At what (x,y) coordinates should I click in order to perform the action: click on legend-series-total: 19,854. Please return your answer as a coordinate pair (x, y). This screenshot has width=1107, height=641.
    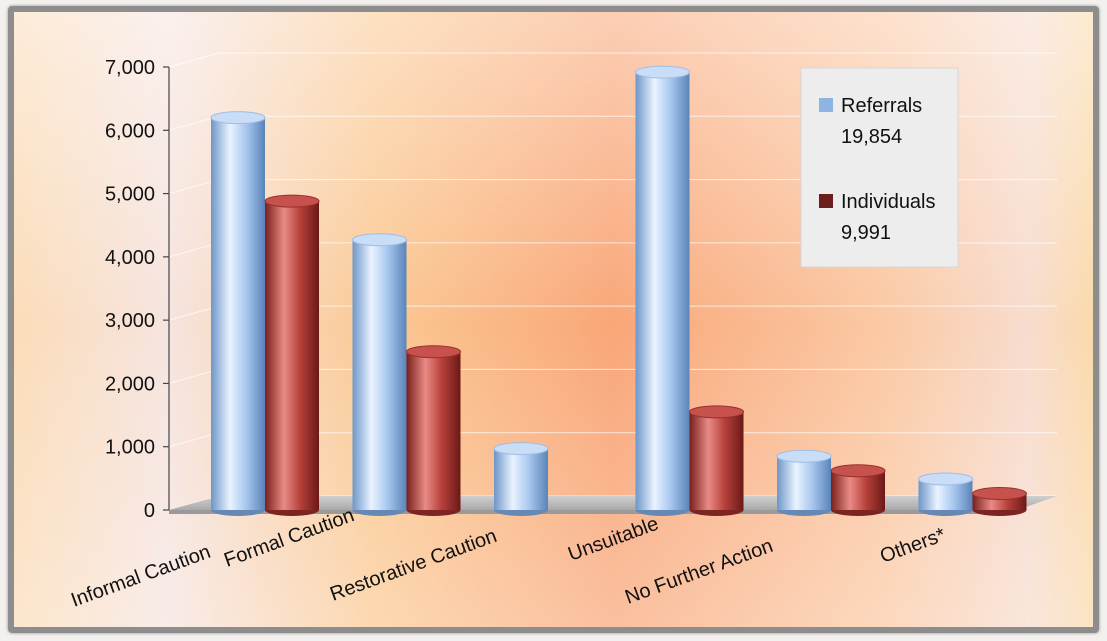
    Looking at the image, I should click on (871, 137).